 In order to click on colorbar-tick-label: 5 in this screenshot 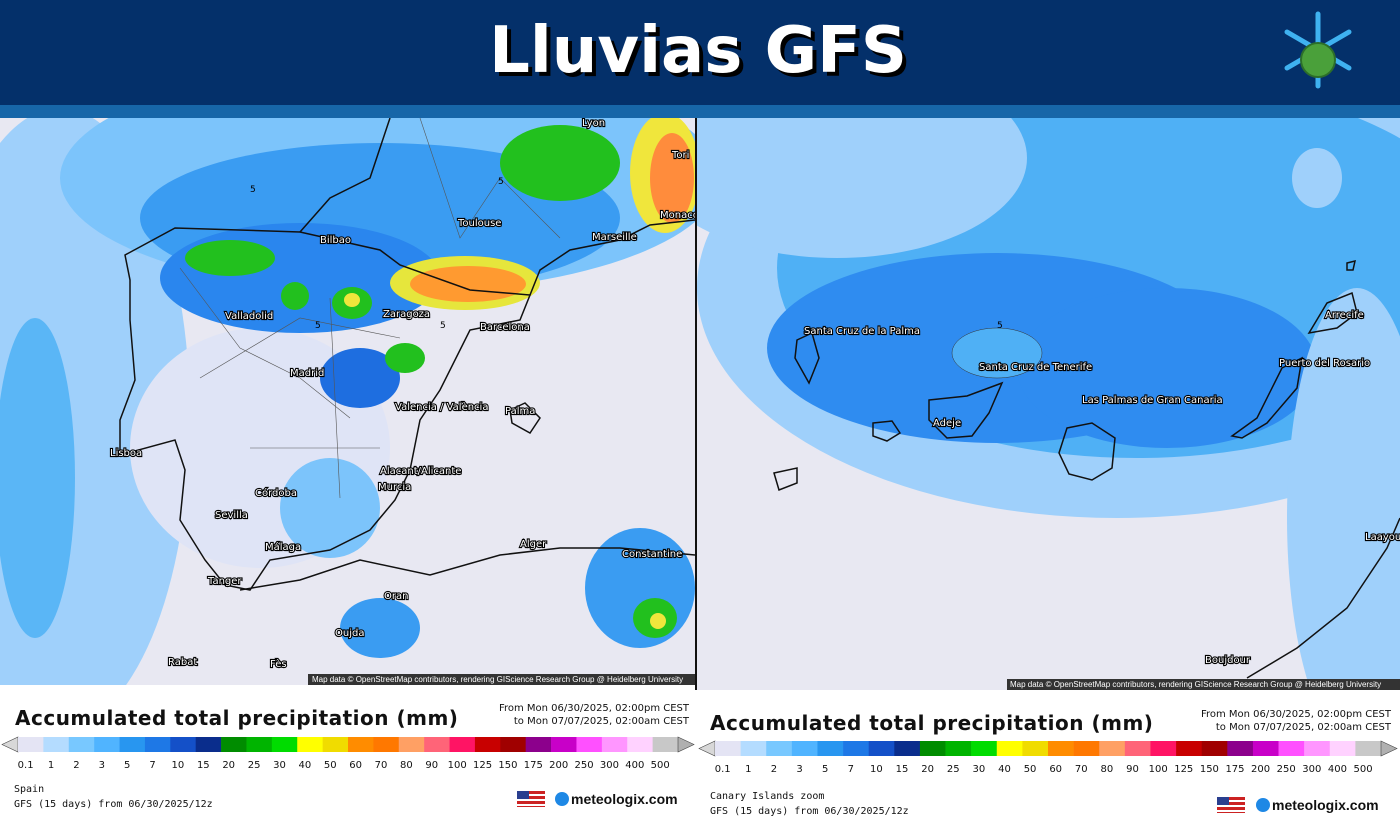, I will do `click(825, 769)`.